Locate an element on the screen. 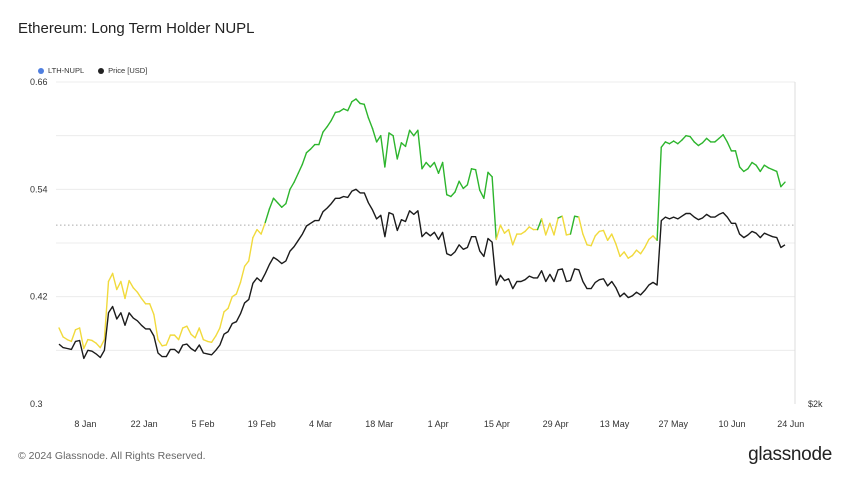 This screenshot has width=850, height=478. y-tick-label: 0.54 is located at coordinates (39, 189).